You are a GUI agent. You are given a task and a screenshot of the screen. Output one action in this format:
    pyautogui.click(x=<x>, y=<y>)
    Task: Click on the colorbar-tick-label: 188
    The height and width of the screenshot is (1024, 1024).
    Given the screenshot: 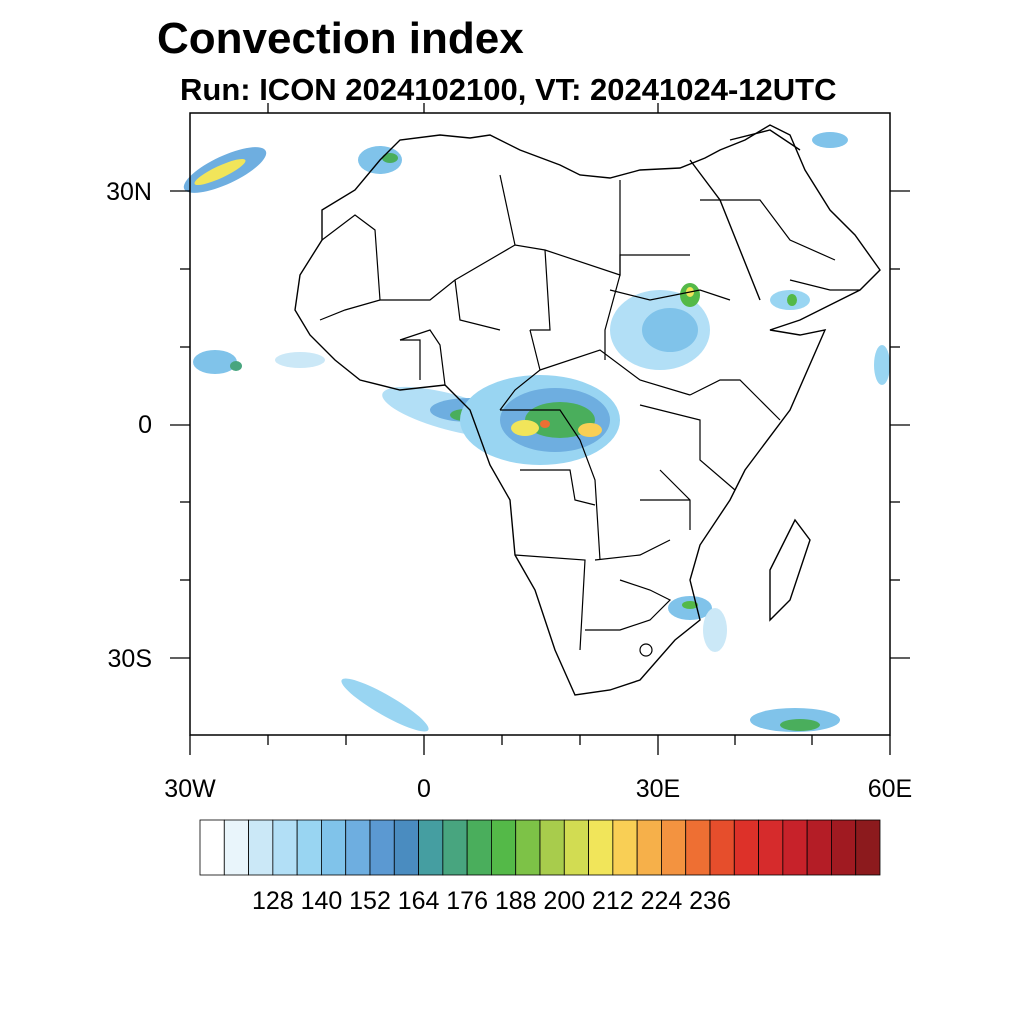 What is the action you would take?
    pyautogui.click(x=515, y=901)
    